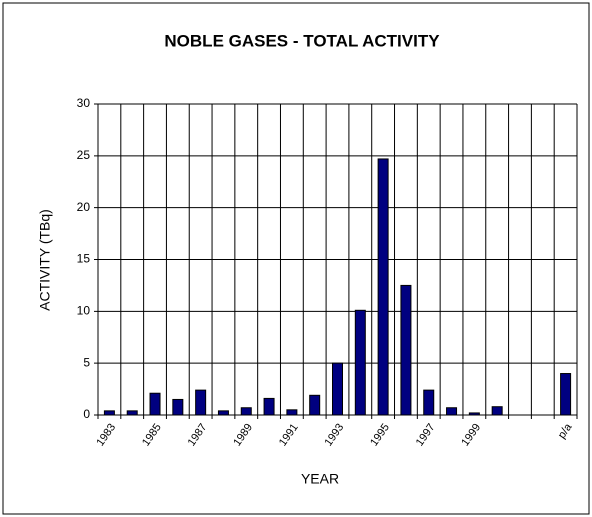 The image size is (592, 517). I want to click on y-tick-label: 30, so click(84, 103).